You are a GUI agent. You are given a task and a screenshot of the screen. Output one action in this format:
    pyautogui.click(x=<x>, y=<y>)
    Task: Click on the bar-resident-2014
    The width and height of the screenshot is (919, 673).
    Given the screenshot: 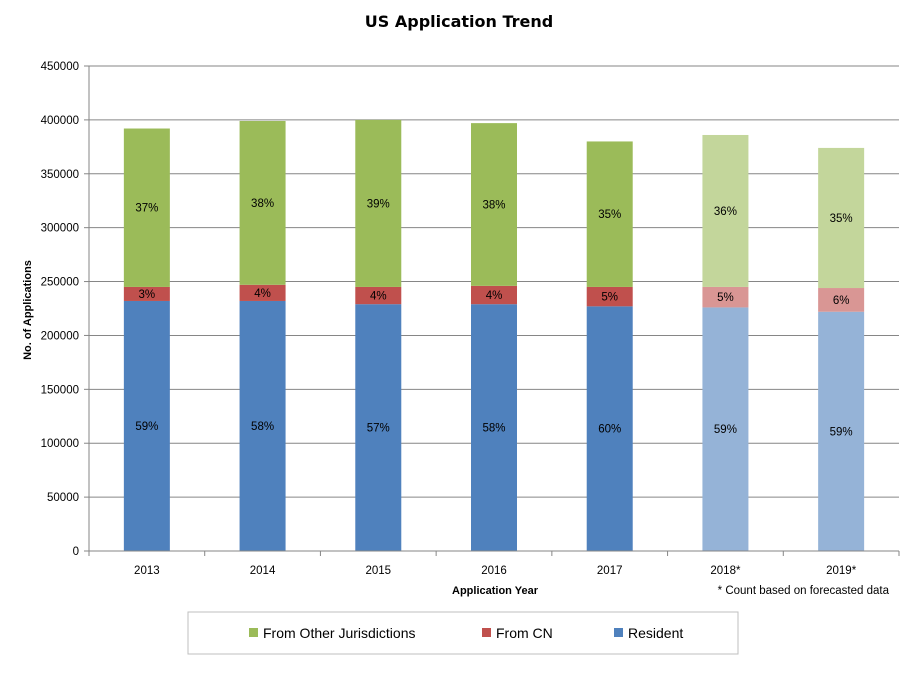 What is the action you would take?
    pyautogui.click(x=262, y=425)
    